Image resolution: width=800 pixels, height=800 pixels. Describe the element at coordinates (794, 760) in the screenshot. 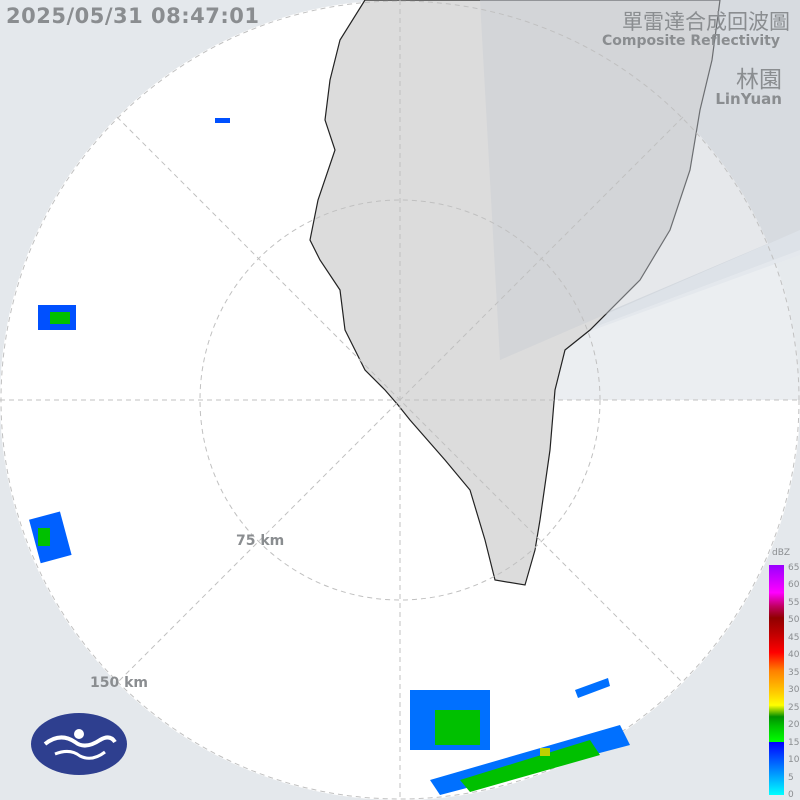

I see `legend-tick: 10` at that location.